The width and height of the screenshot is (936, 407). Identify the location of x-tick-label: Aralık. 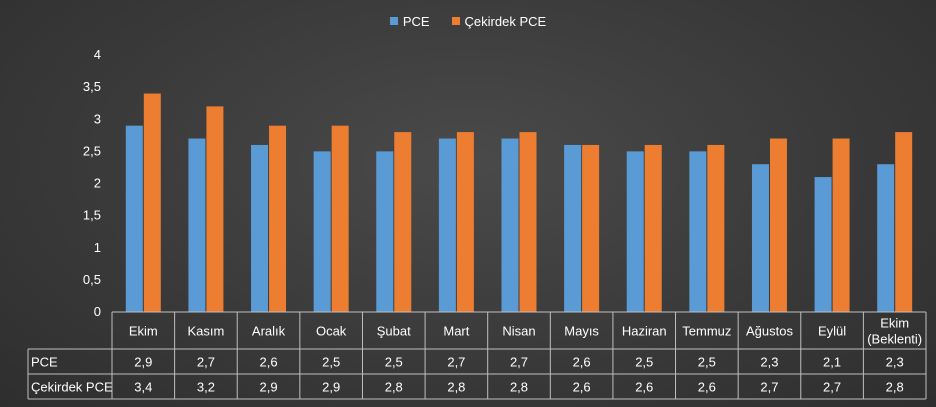
(269, 331).